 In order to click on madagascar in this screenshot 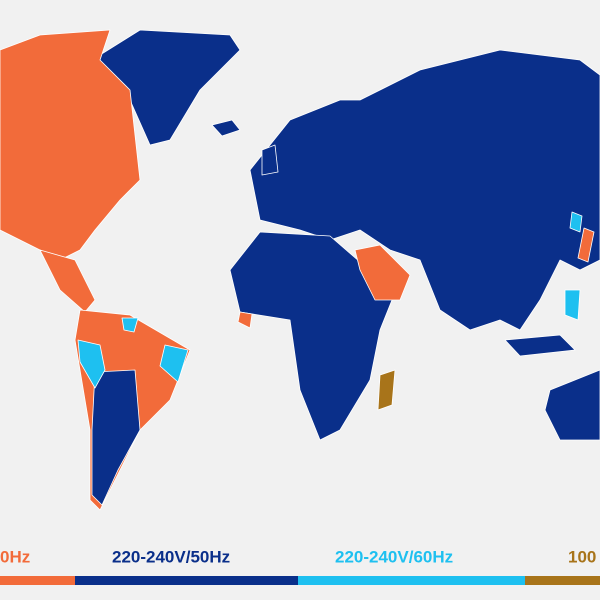, I will do `click(386, 390)`.